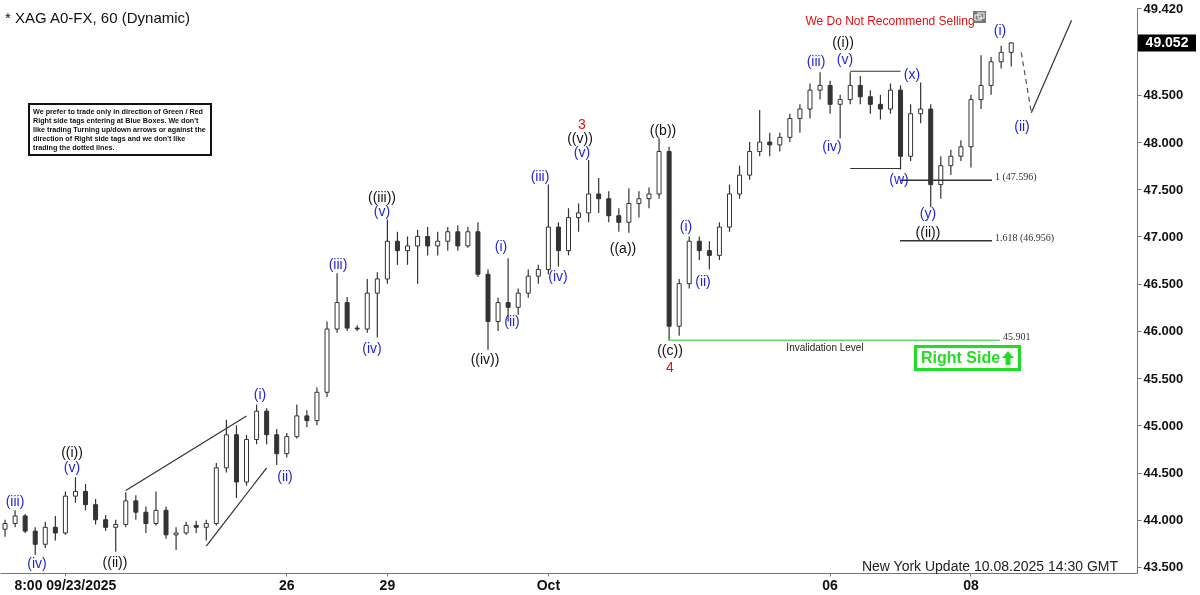  I want to click on y-tick-label: 48.000, so click(1163, 142).